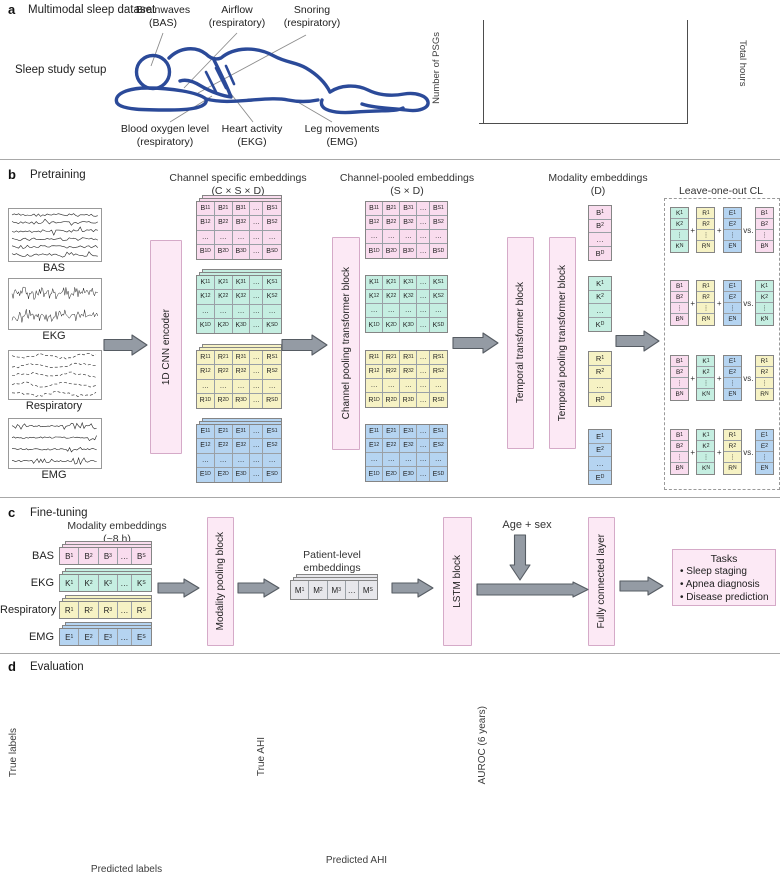  Describe the element at coordinates (12, 9) in the screenshot. I see `panel-a-label: a` at that location.